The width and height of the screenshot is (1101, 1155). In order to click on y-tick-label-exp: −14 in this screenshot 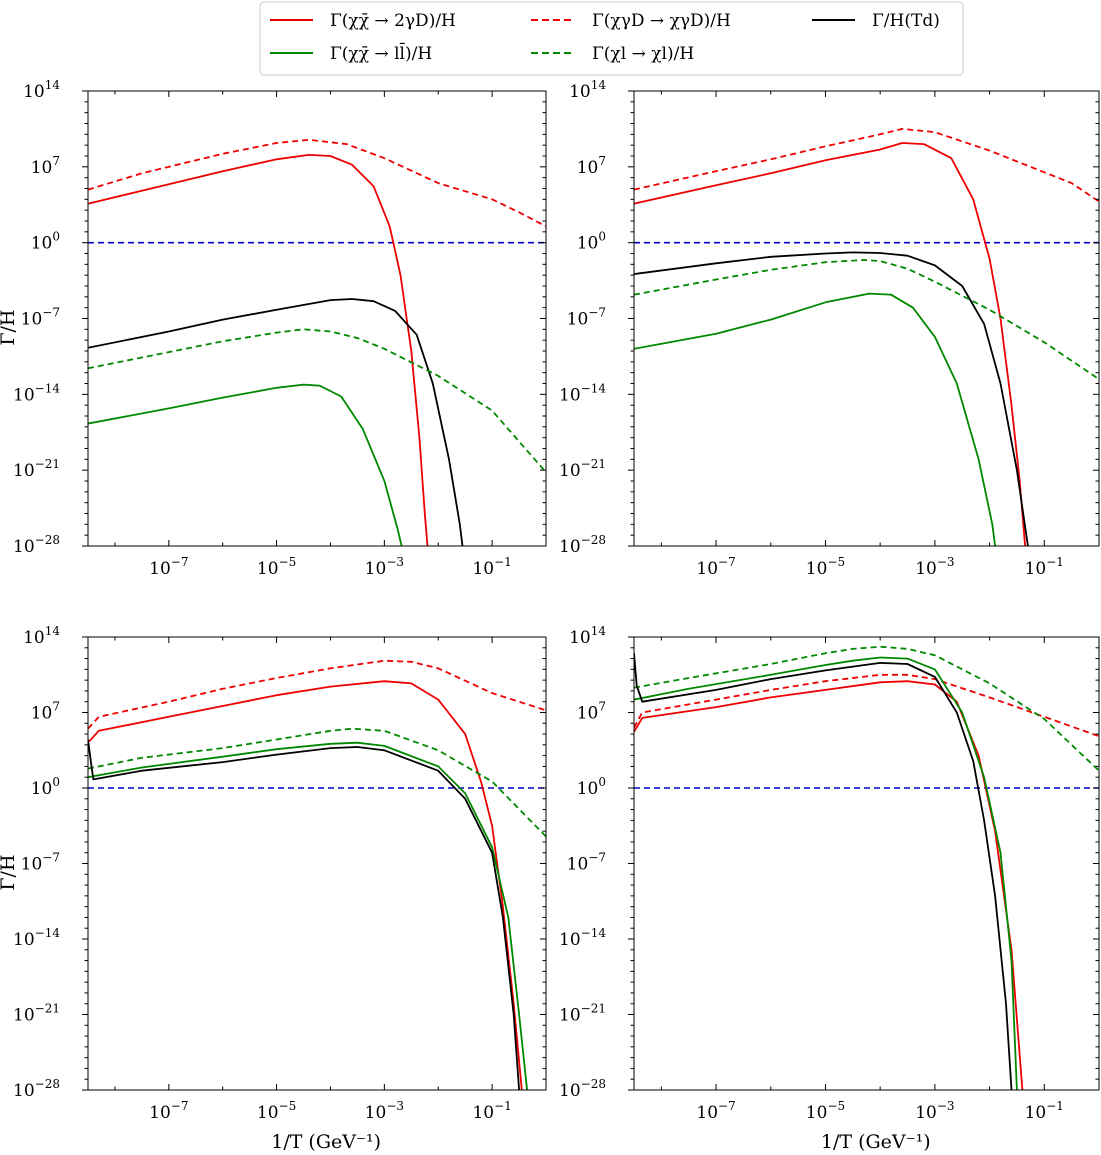, I will do `click(48, 388)`.